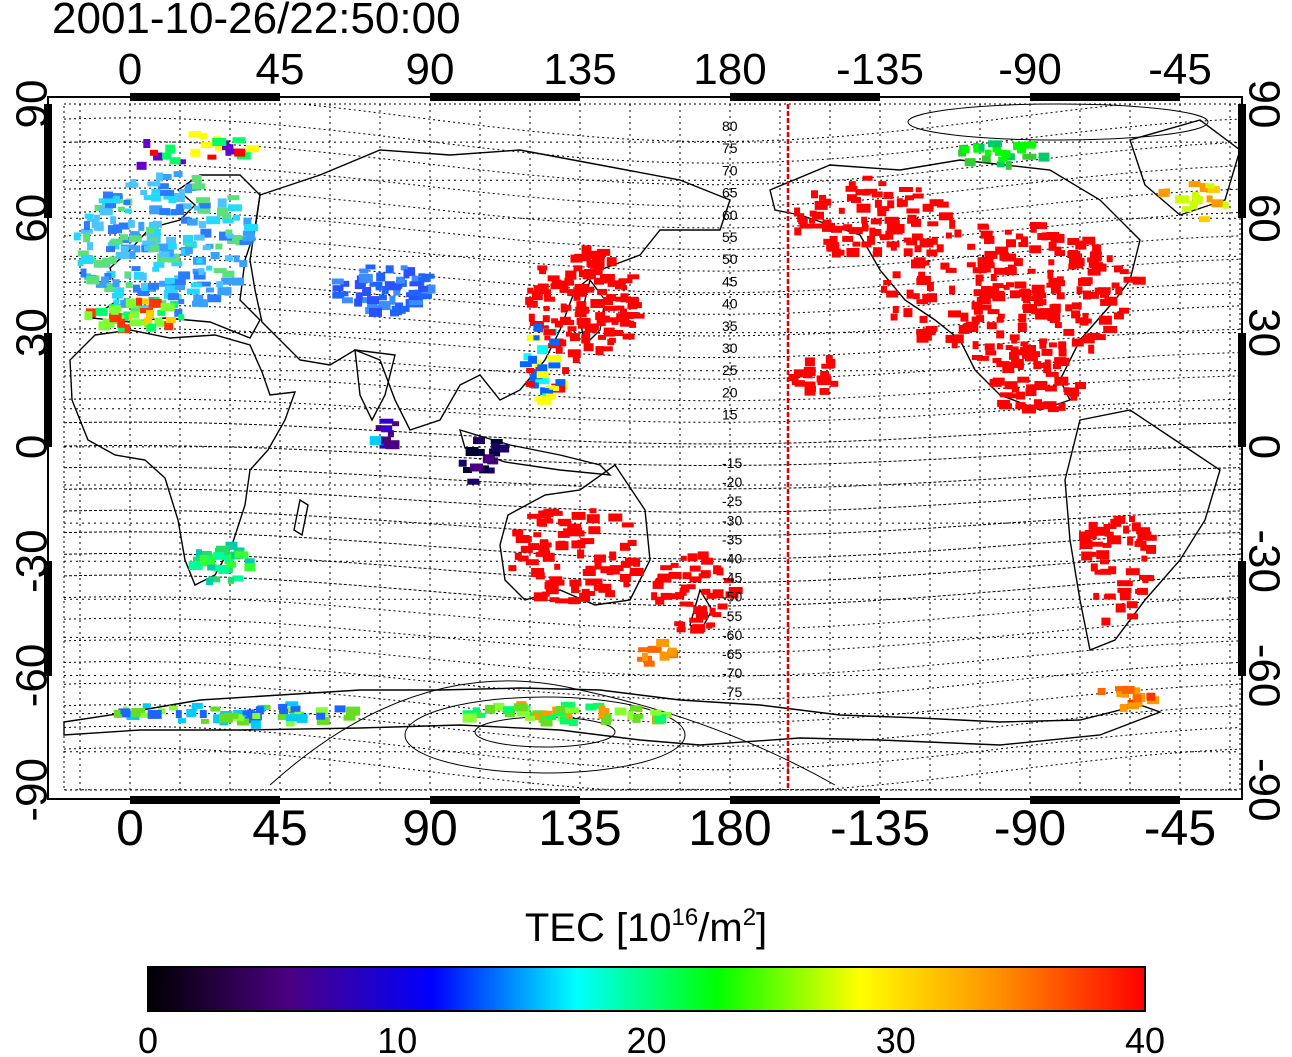 This screenshot has height=1057, width=1292. I want to click on lat-right-label: 60, so click(1264, 218).